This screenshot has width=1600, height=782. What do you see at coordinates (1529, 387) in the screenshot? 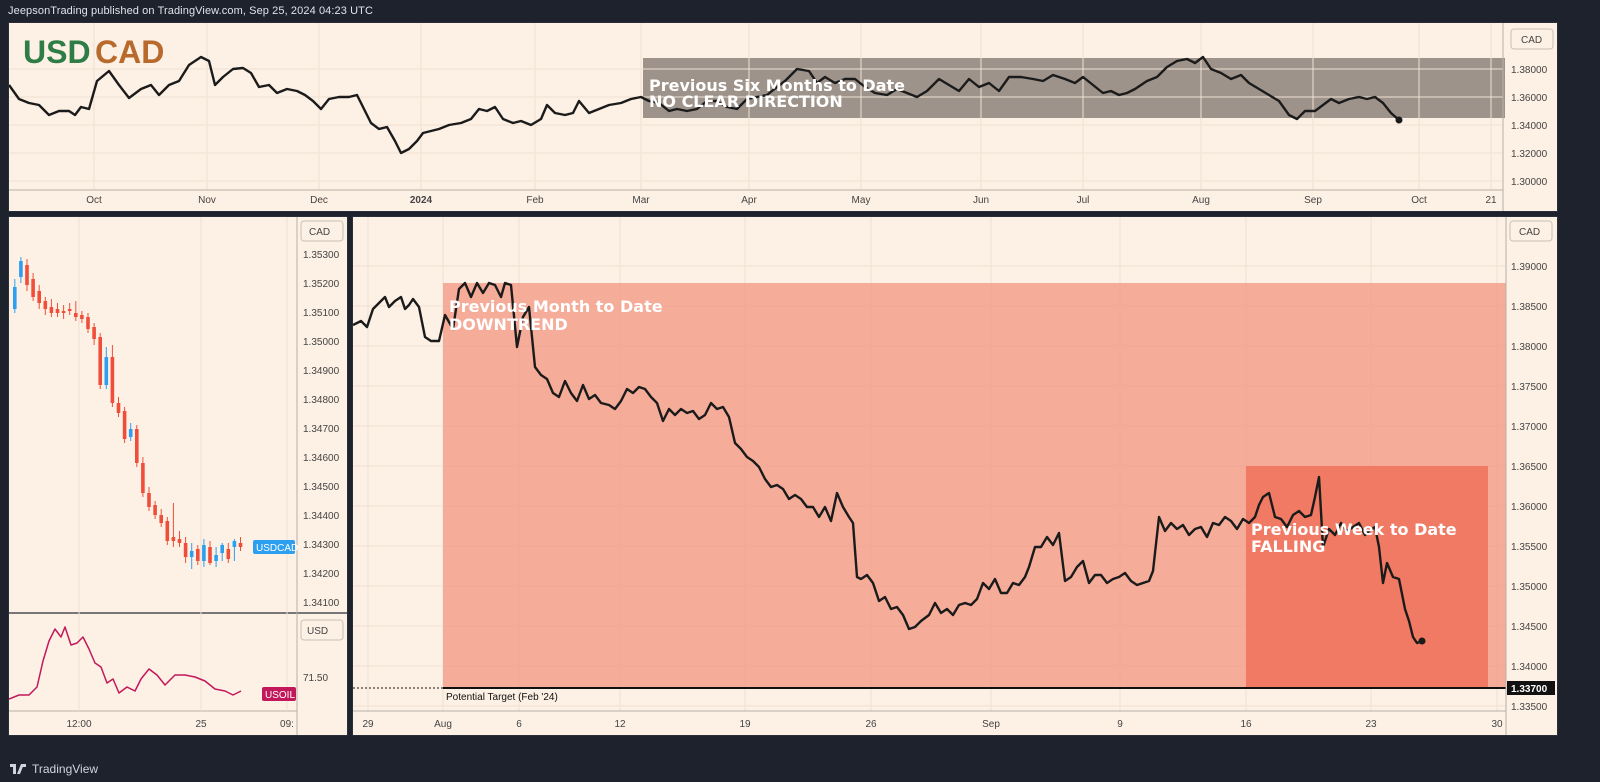
I see `main-price-tick: 1.37500` at bounding box center [1529, 387].